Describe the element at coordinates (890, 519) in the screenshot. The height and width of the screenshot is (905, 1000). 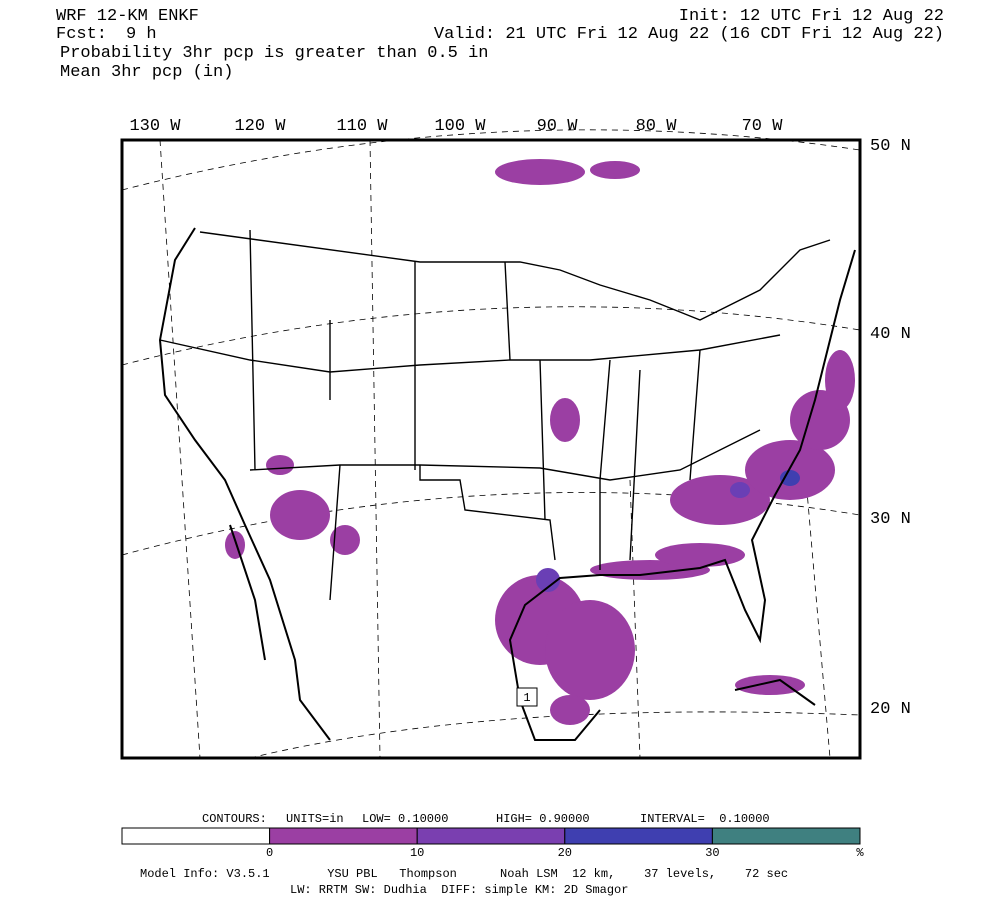
I see `lat-label: 30 N` at that location.